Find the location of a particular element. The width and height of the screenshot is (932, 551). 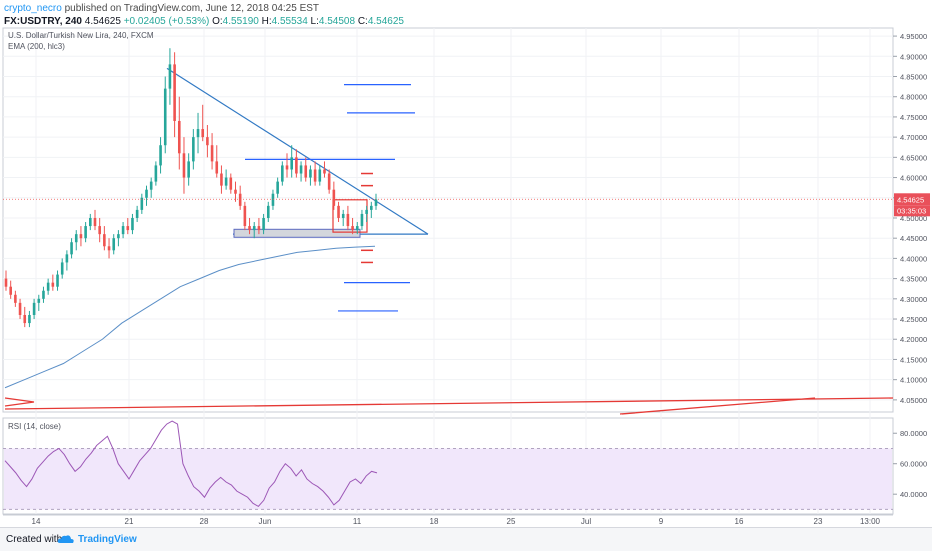

red-triangle-left is located at coordinates (19, 402).